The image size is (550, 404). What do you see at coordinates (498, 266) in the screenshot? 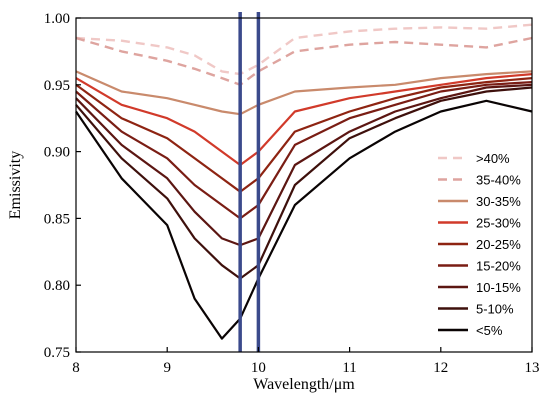
I see `legend-label-5: 15-20%` at bounding box center [498, 266].